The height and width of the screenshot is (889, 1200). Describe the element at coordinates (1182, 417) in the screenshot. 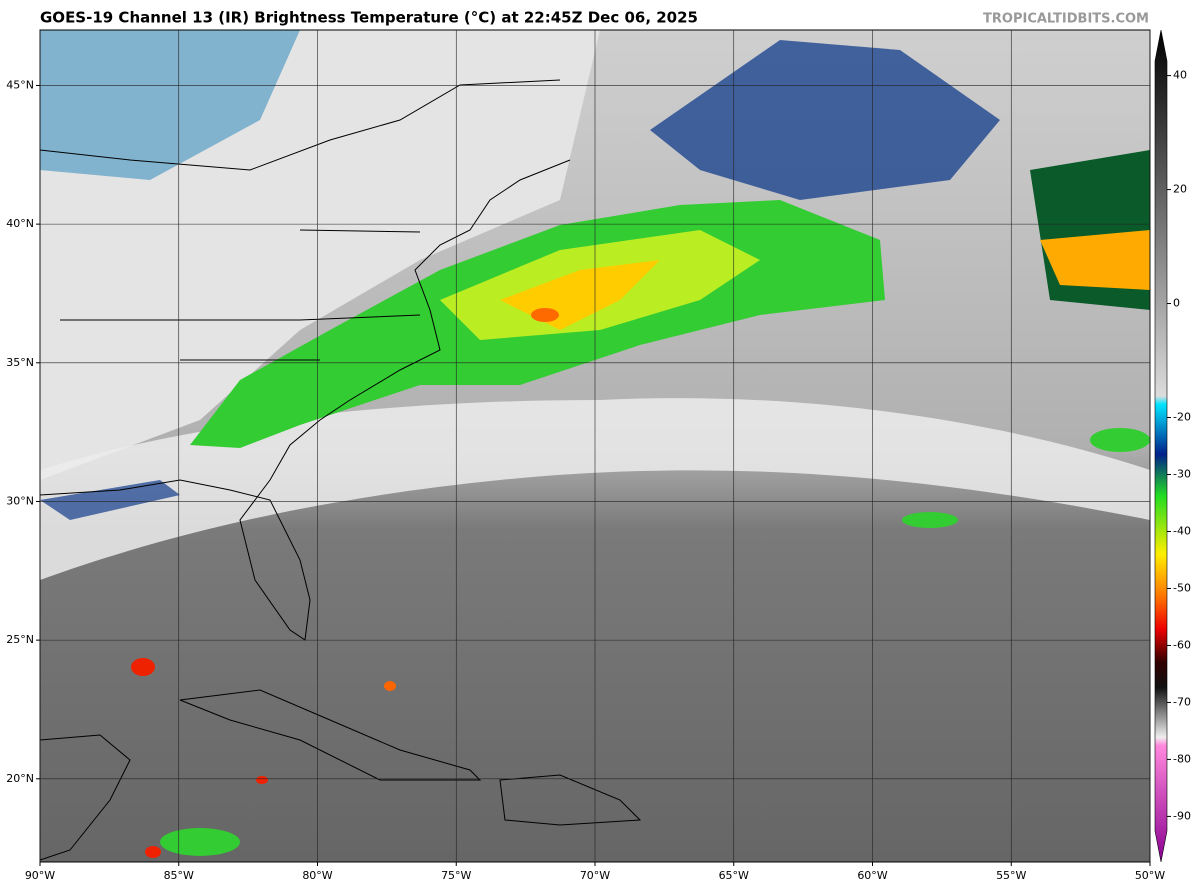

I see `colorbar-tick-label: -20` at that location.